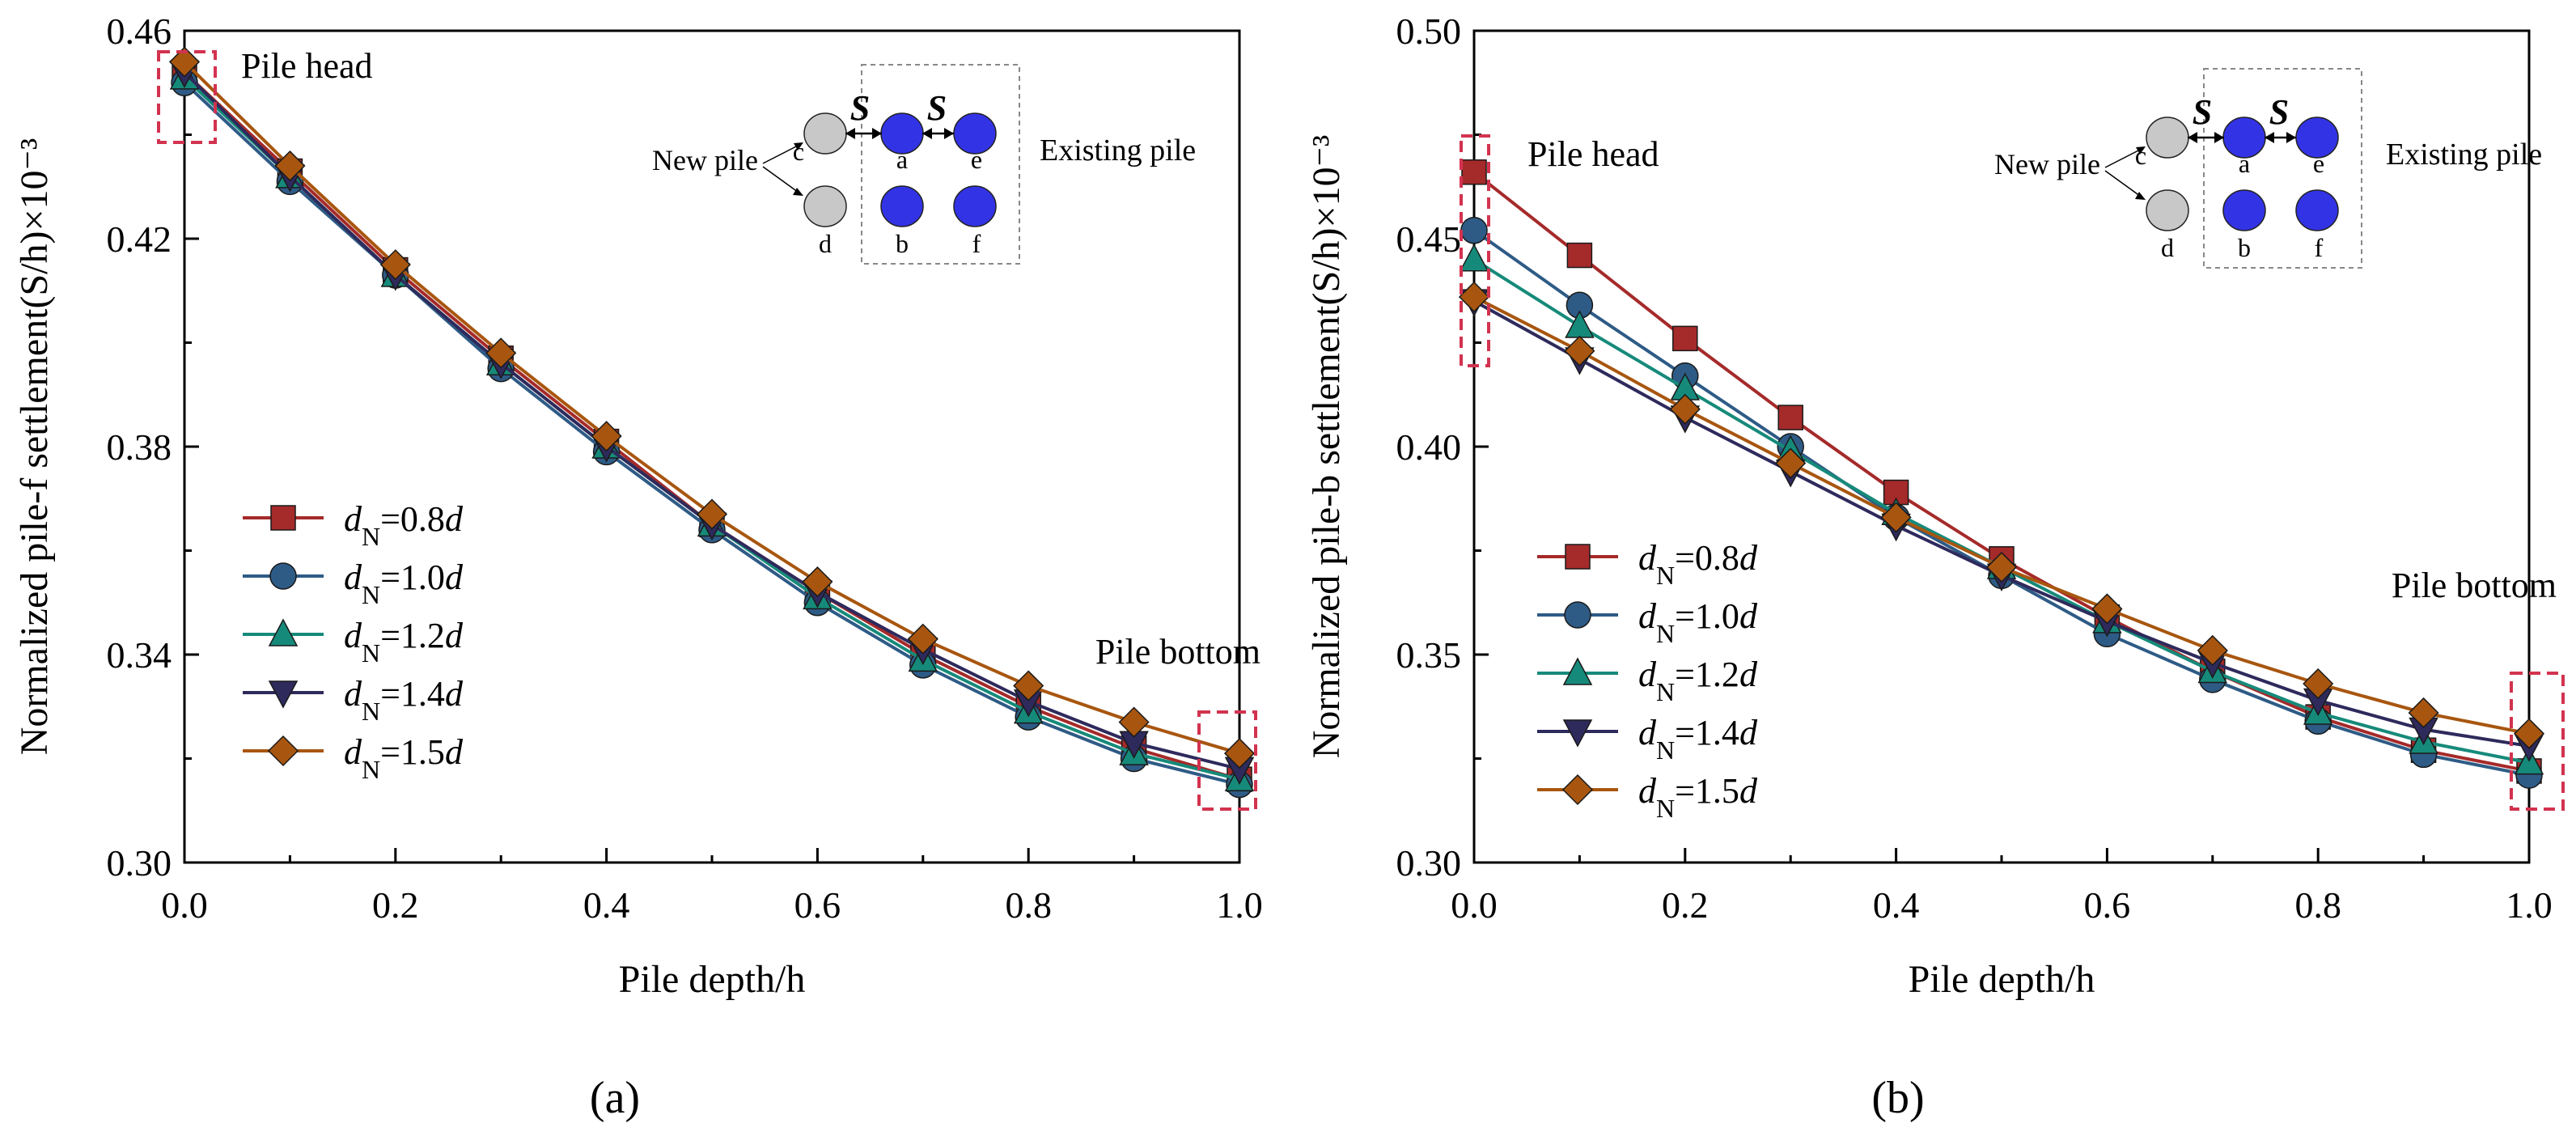 Image resolution: width=2576 pixels, height=1136 pixels. Describe the element at coordinates (1647, 739) in the screenshot. I see `legend-entry: dN=1.4d` at that location.